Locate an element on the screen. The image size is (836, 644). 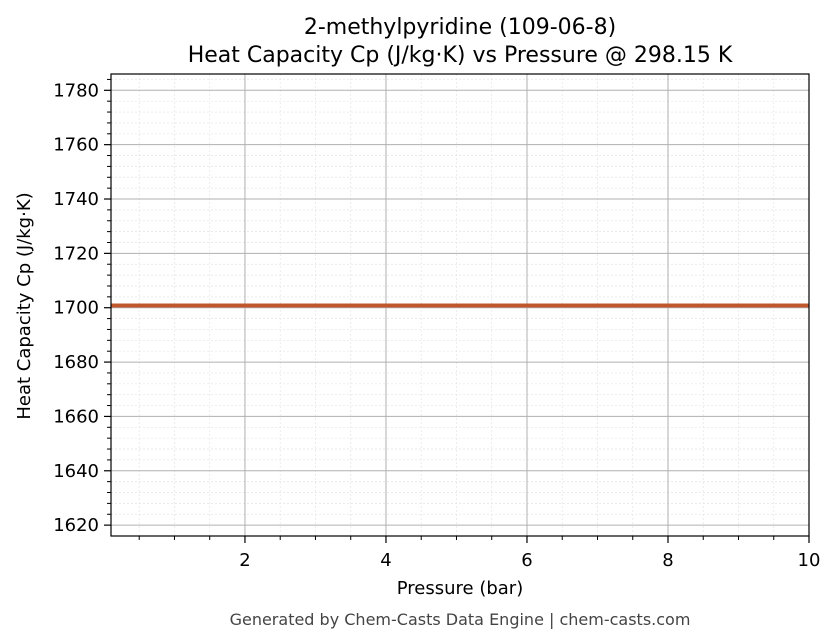
y-axis-label: Heat Capacity Cp (J/kg·K) is located at coordinates (24, 305).